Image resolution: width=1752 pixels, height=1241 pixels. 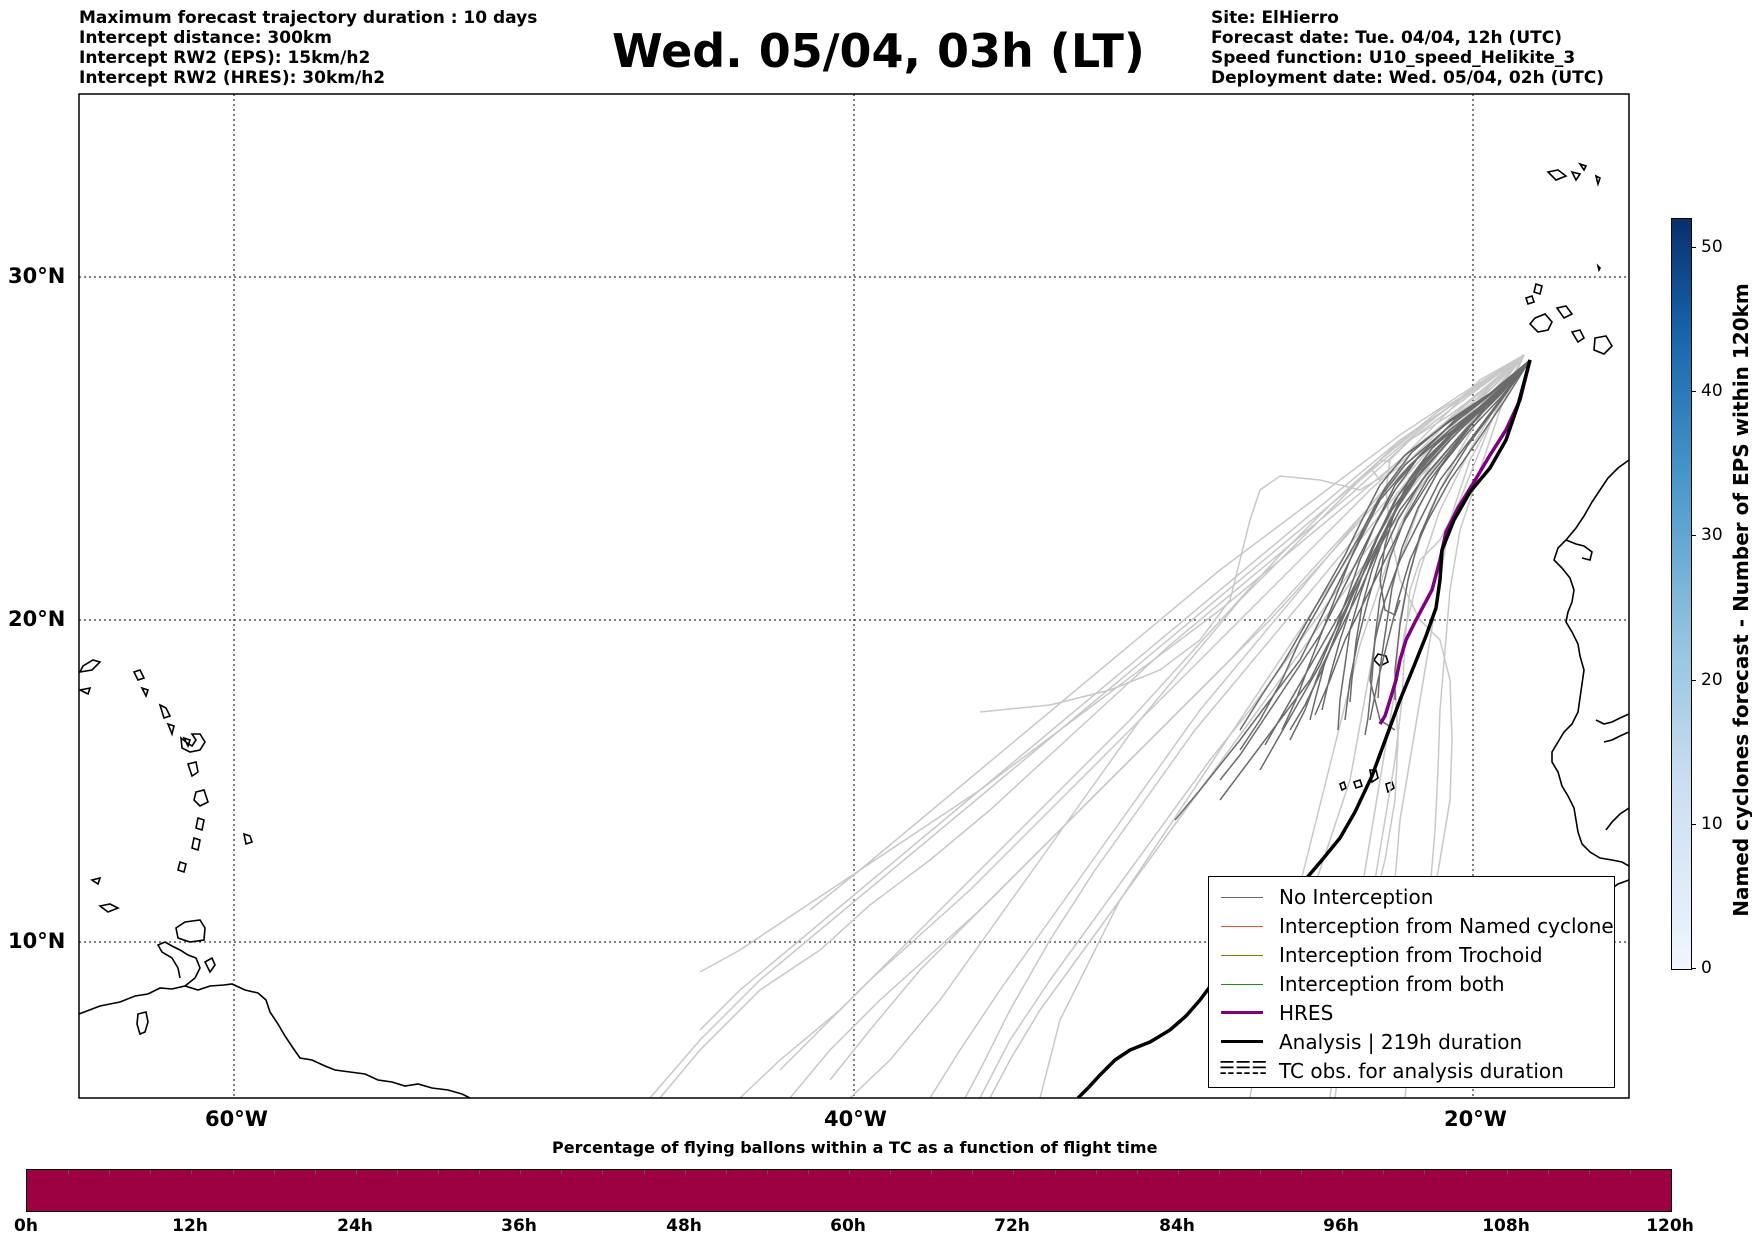 What do you see at coordinates (1393, 58) in the screenshot?
I see `speed-function-text: Speed function: U10_speed_Helikite_3` at bounding box center [1393, 58].